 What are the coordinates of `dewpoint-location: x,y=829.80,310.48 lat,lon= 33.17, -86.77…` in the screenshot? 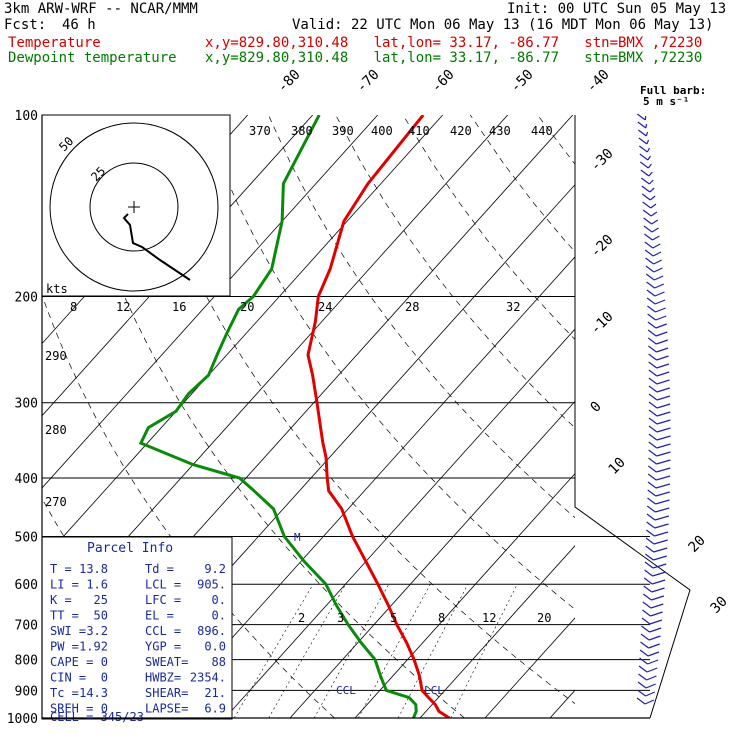 It's located at (454, 58).